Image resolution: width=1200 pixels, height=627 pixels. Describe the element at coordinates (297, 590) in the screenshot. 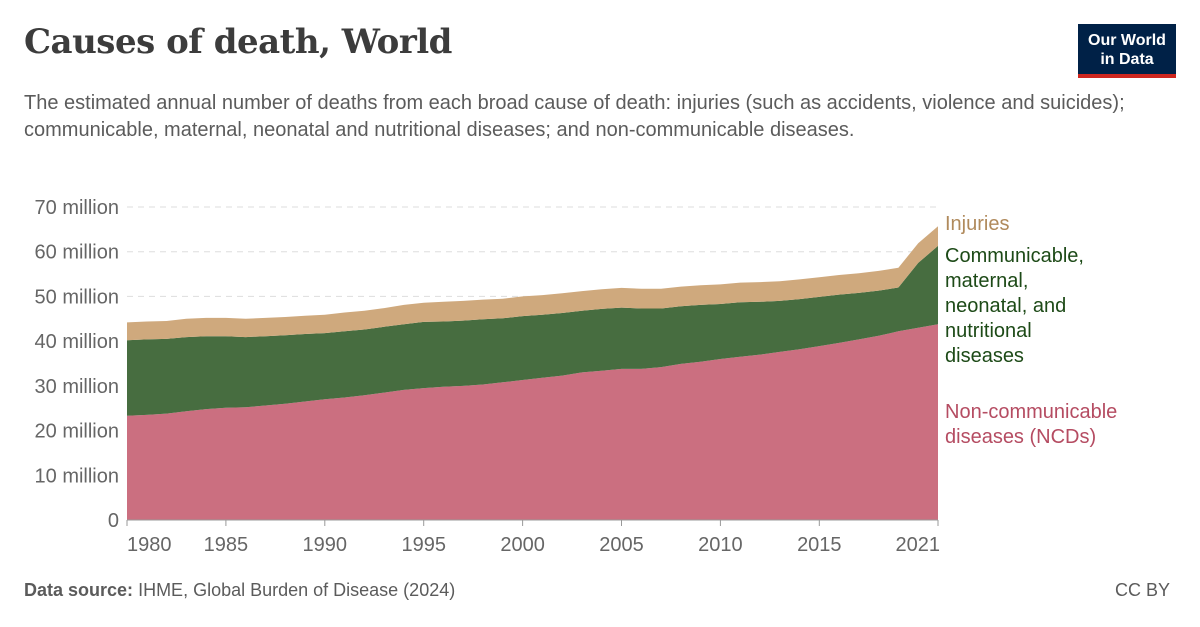

I see `data-source-text: IHME, Global Burden of Disease (2024)` at that location.